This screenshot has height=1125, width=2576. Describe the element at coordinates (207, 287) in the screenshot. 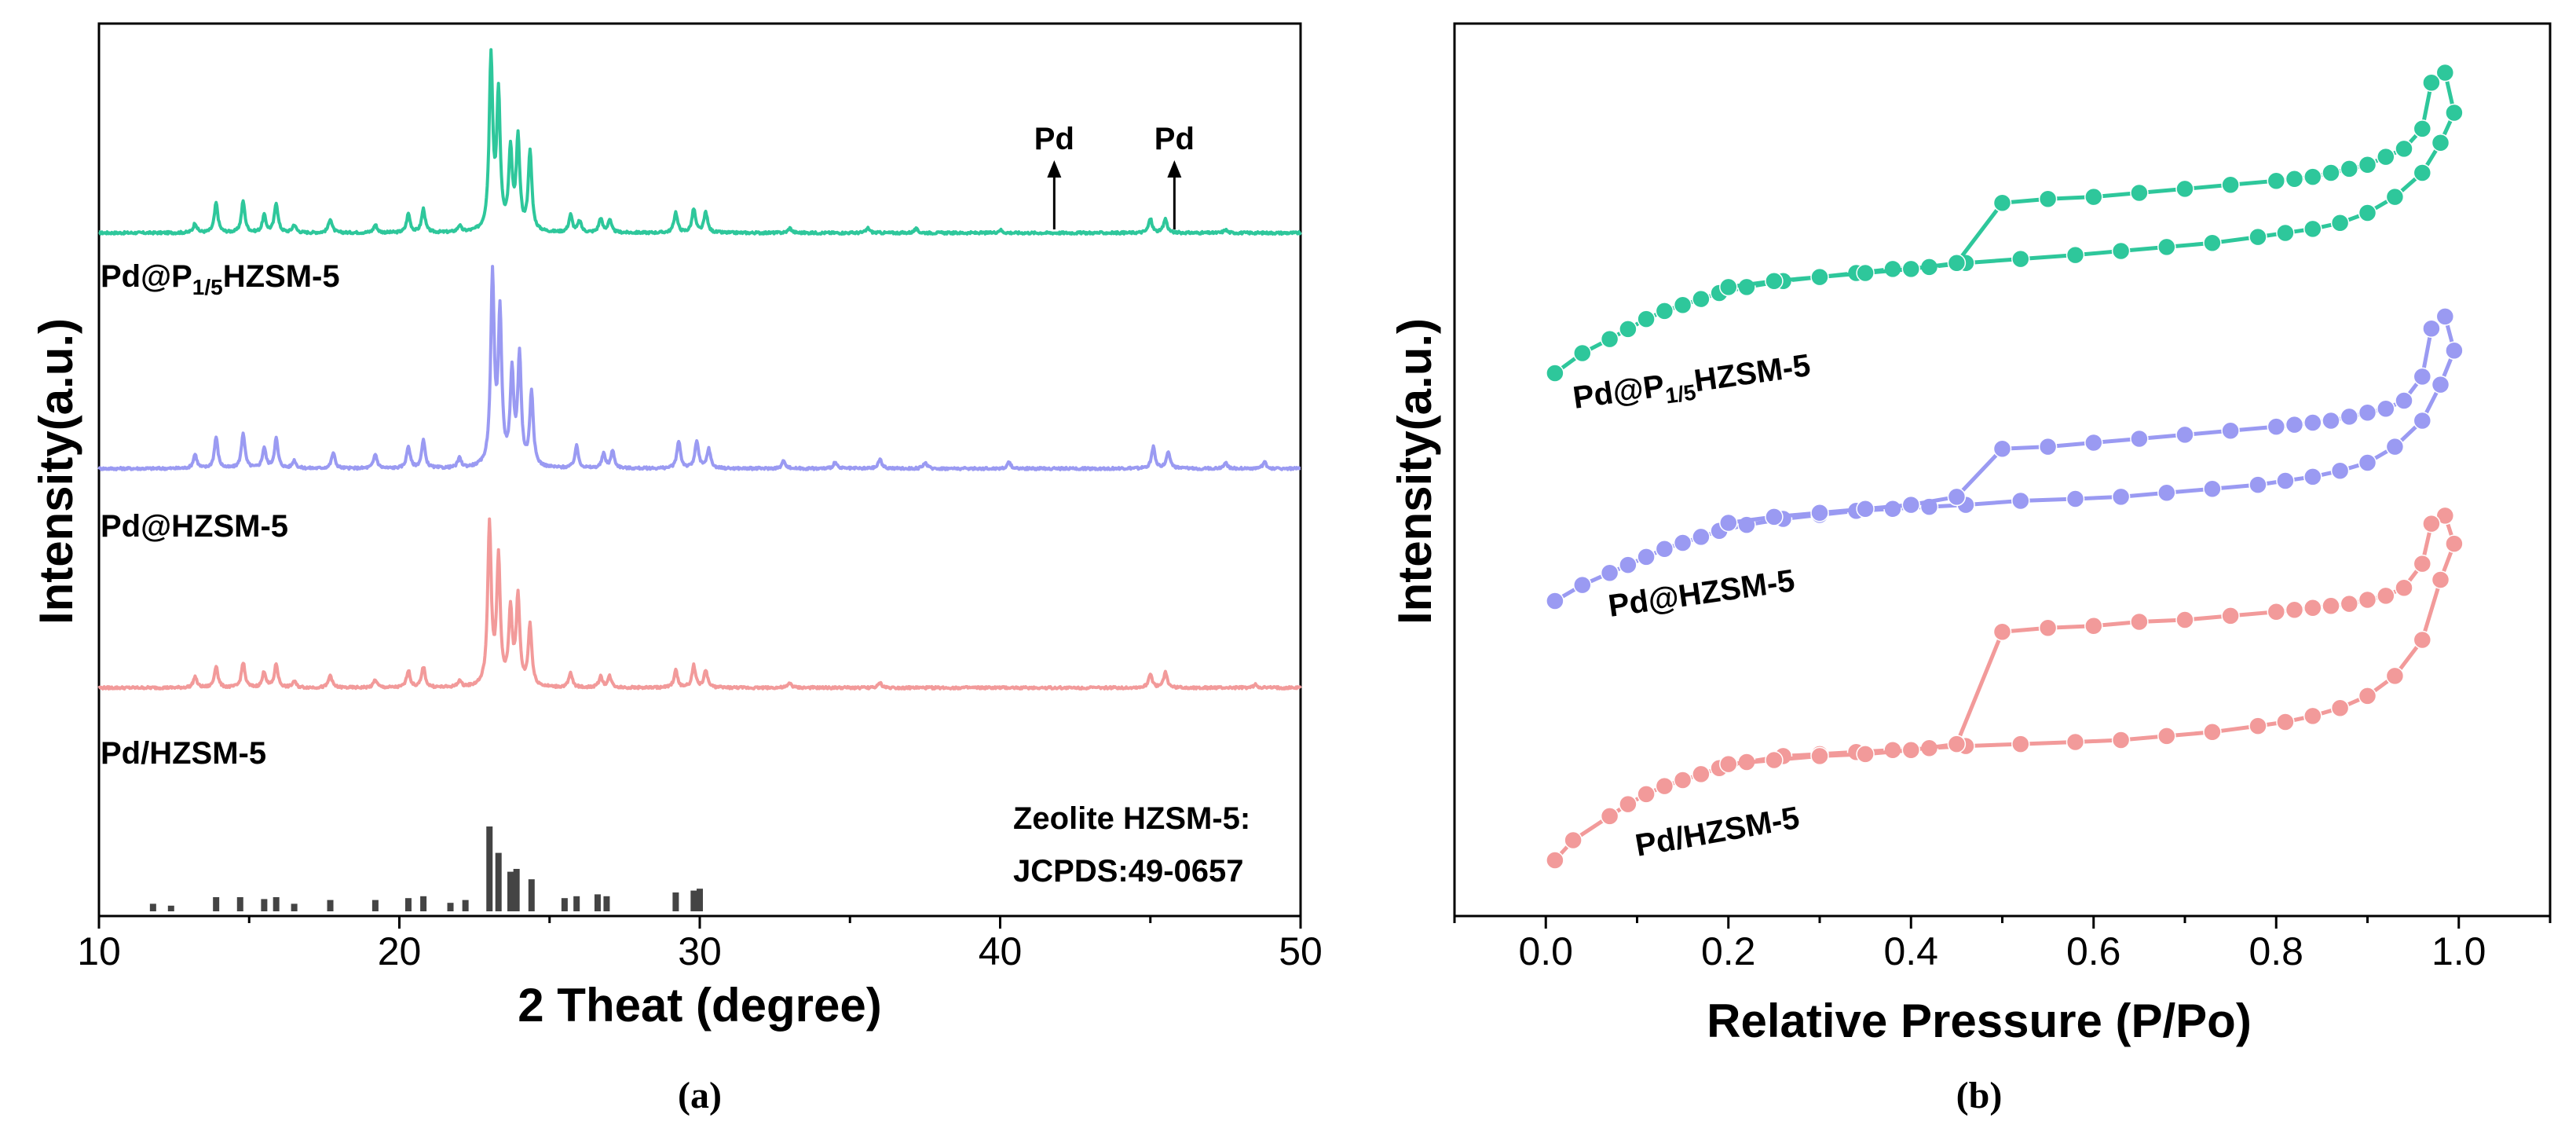

I see `panel-a-label-subscript: 1/5` at that location.